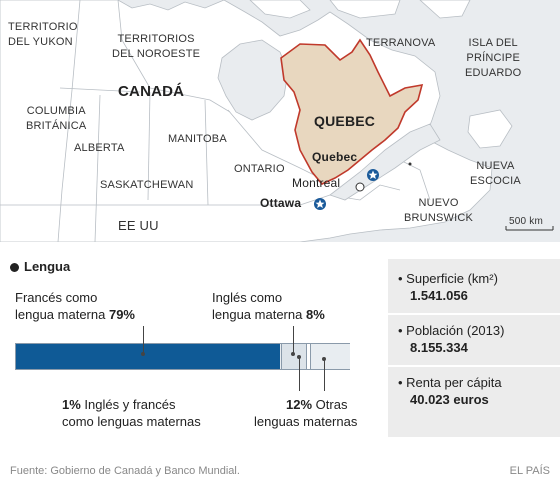 This screenshot has height=486, width=560. What do you see at coordinates (148, 356) in the screenshot?
I see `bar-segment-french` at bounding box center [148, 356].